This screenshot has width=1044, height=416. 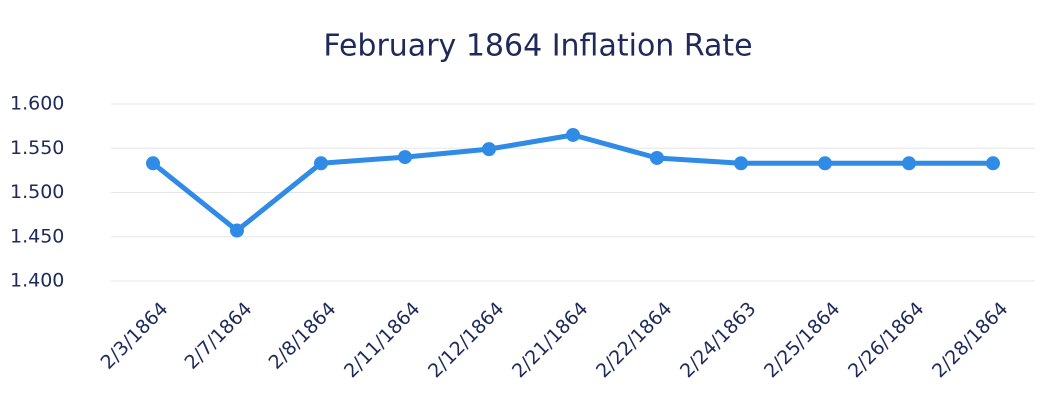 What do you see at coordinates (718, 340) in the screenshot?
I see `x-tick-label: 2/24/1863` at bounding box center [718, 340].